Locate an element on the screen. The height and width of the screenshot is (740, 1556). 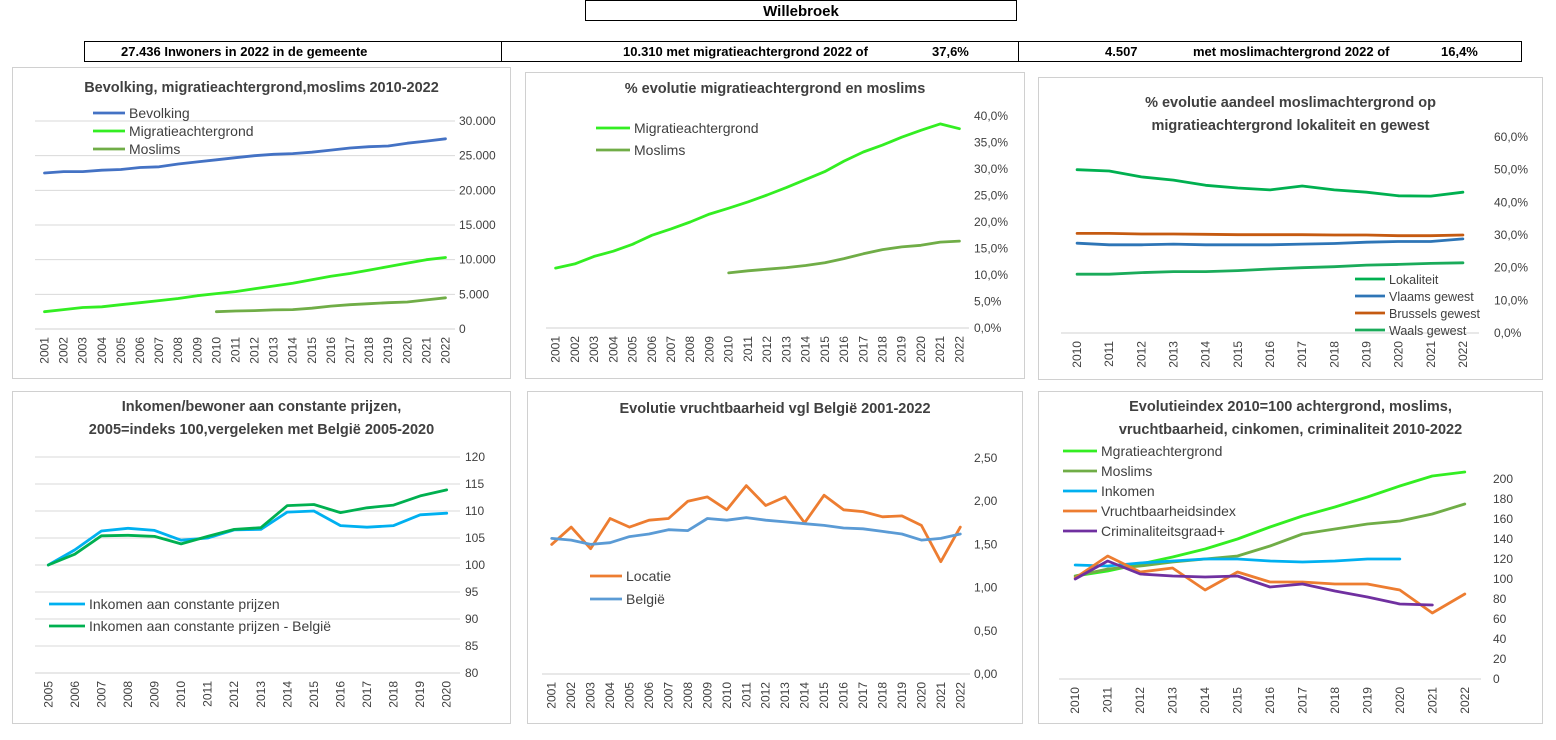
x-tick-label: 2007 is located at coordinates (671, 349).